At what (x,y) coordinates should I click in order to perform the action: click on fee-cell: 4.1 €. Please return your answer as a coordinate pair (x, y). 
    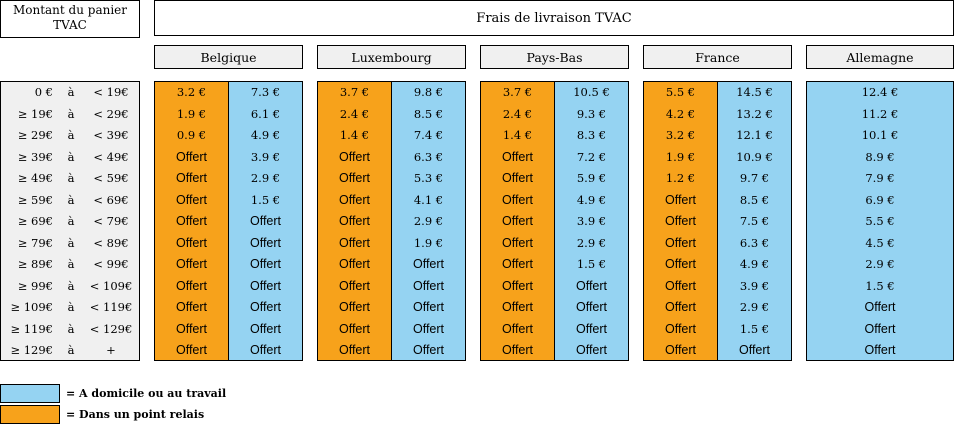
    Looking at the image, I should click on (428, 199).